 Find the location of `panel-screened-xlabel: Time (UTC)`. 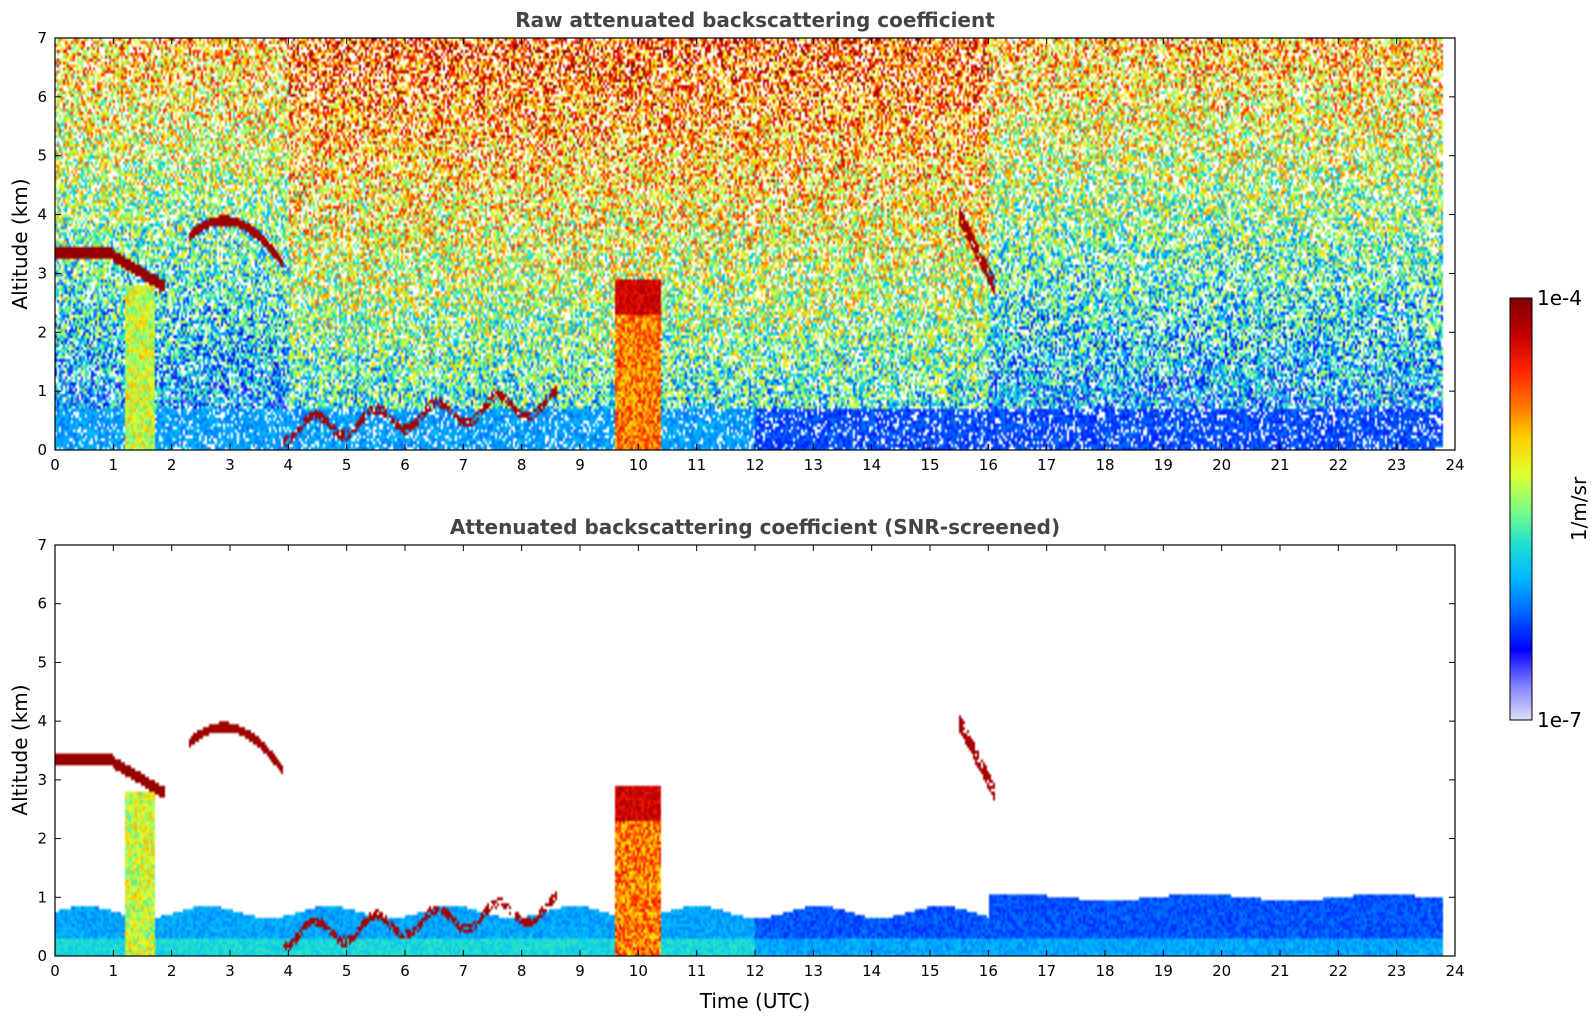

panel-screened-xlabel: Time (UTC) is located at coordinates (755, 1001).